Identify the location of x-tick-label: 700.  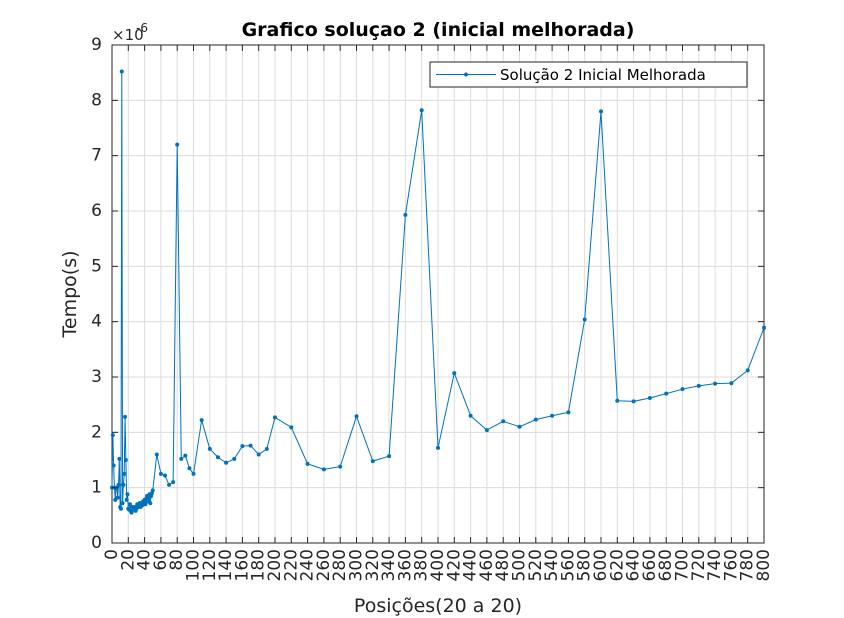
(683, 565).